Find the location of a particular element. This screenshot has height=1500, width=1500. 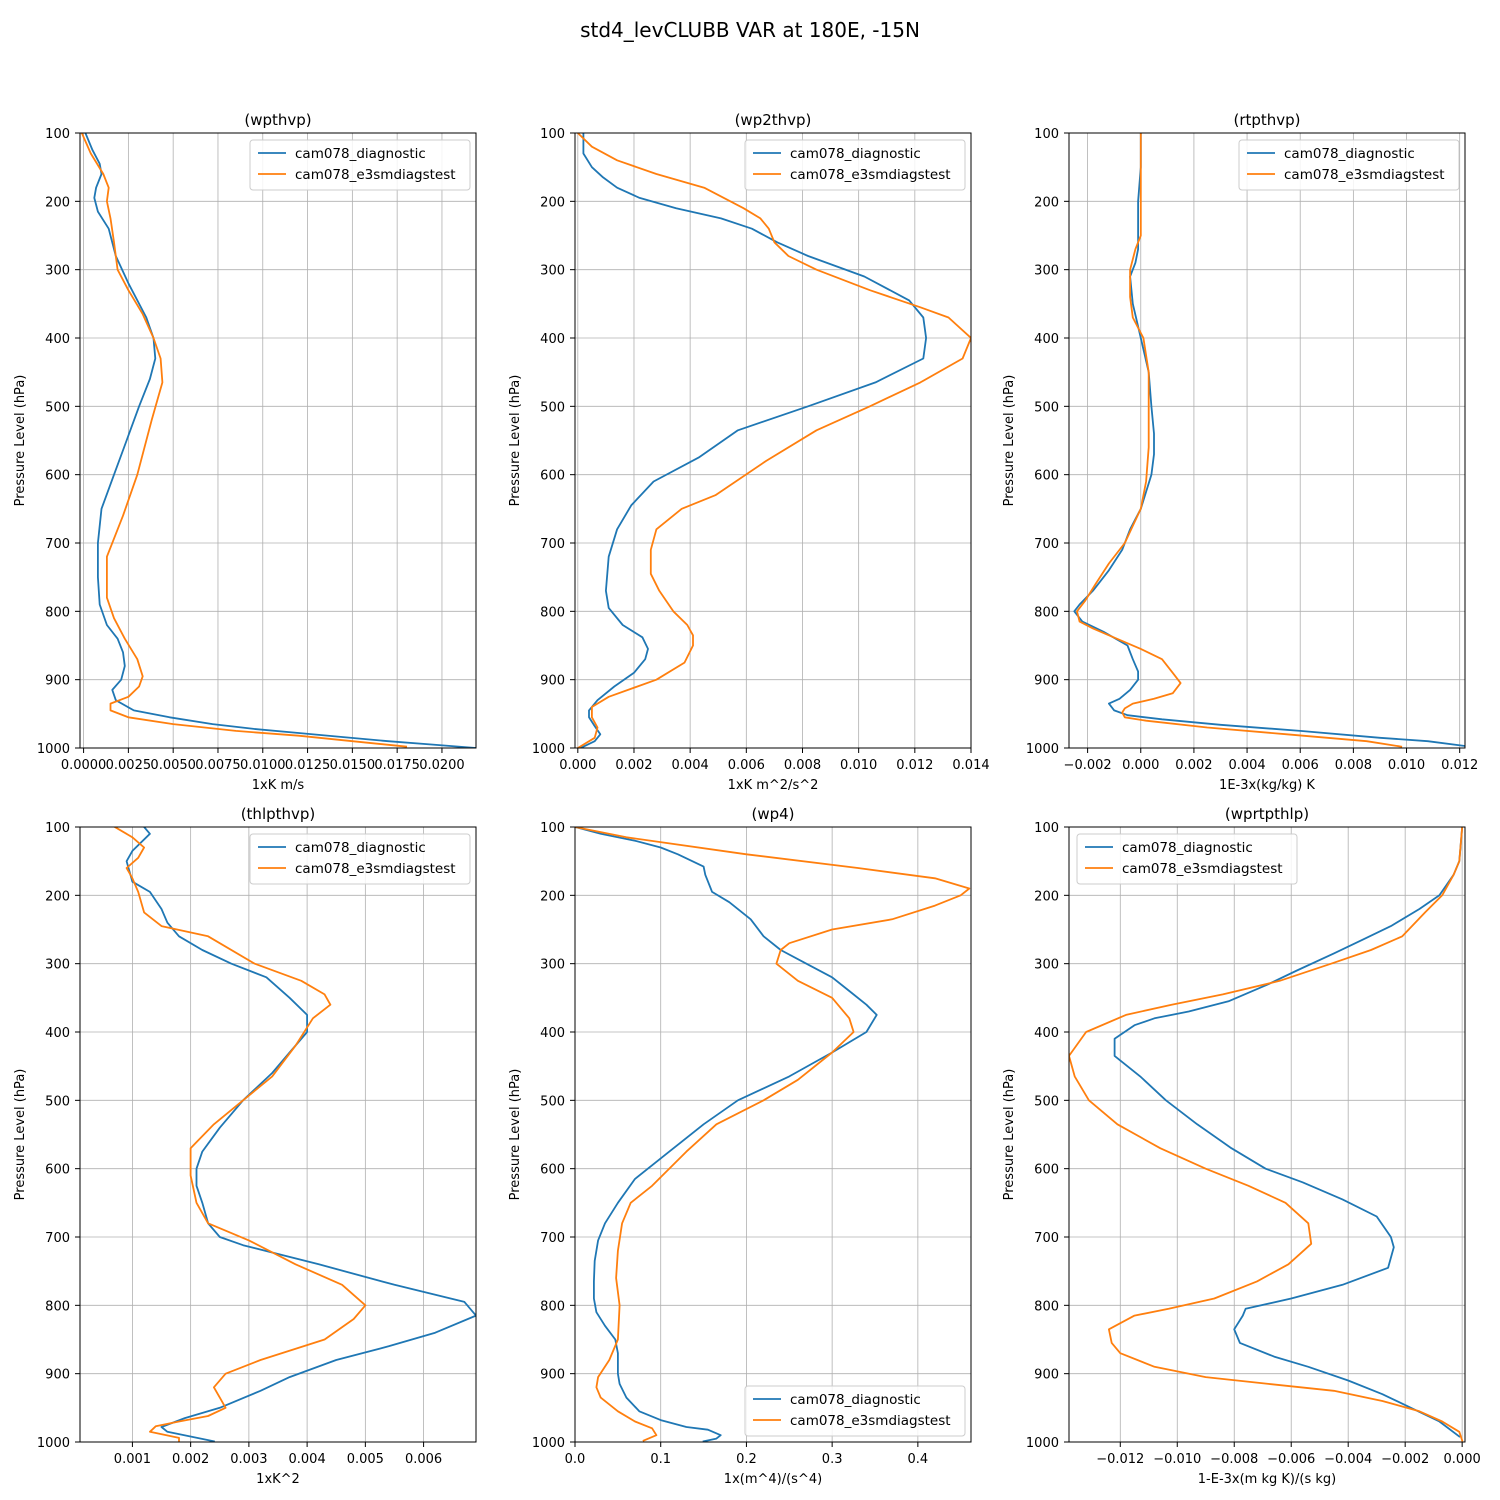

x-tick-label: 0.0 is located at coordinates (575, 1459).